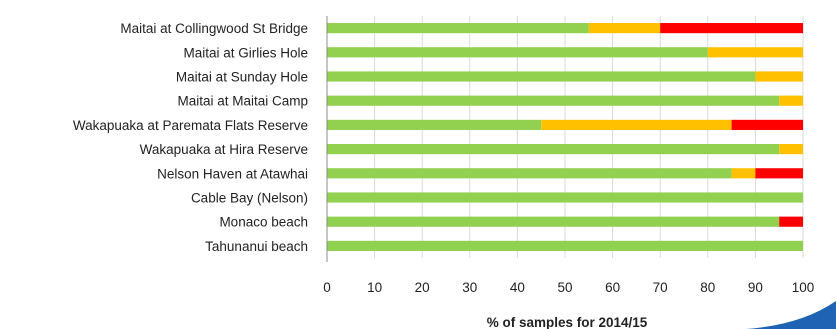  Describe the element at coordinates (803, 287) in the screenshot. I see `x-tick-label: 100` at that location.